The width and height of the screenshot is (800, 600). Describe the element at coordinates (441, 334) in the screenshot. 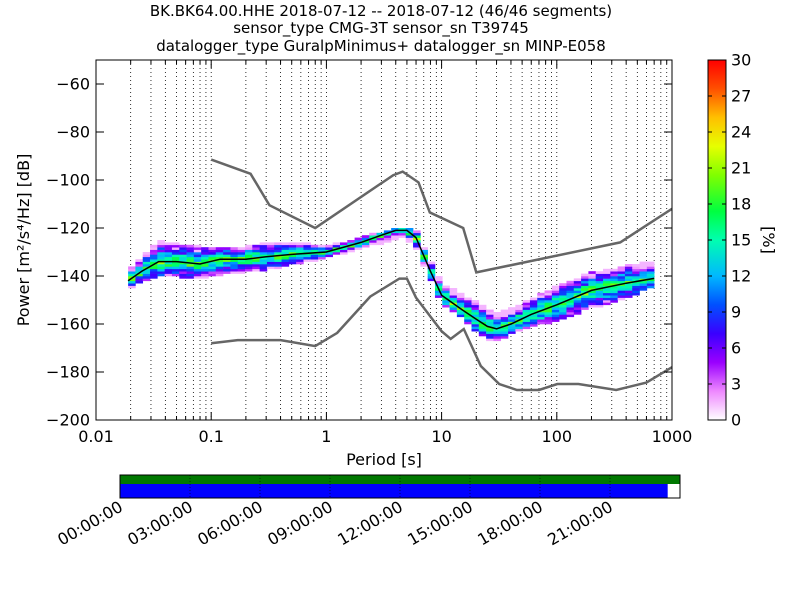

I see `low-noise-model-curve` at that location.